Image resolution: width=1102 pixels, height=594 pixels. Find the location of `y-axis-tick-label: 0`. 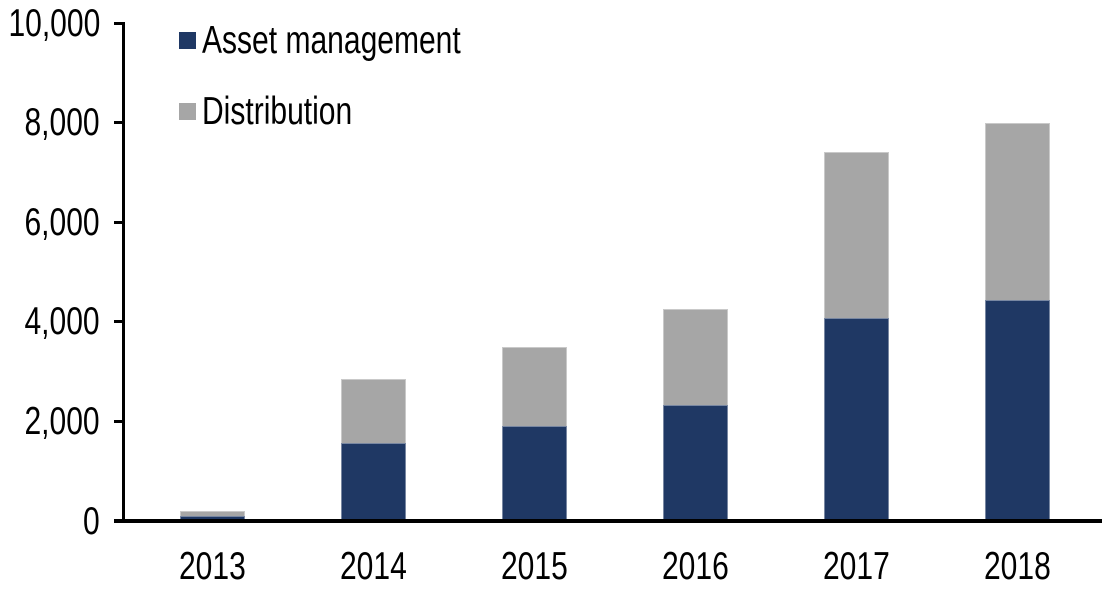

y-axis-tick-label: 0 is located at coordinates (50, 521).